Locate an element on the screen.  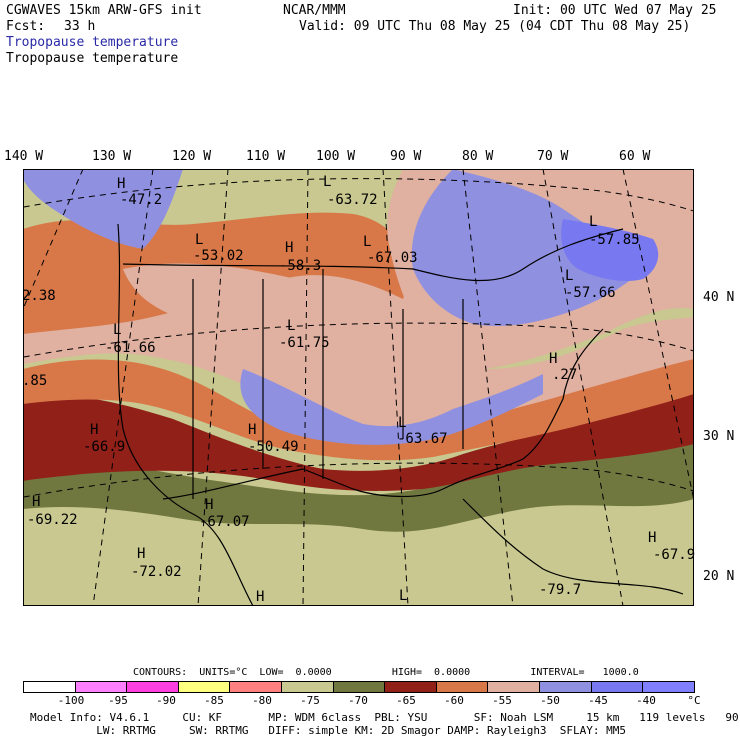
lon-label: 80 W is located at coordinates (478, 156).